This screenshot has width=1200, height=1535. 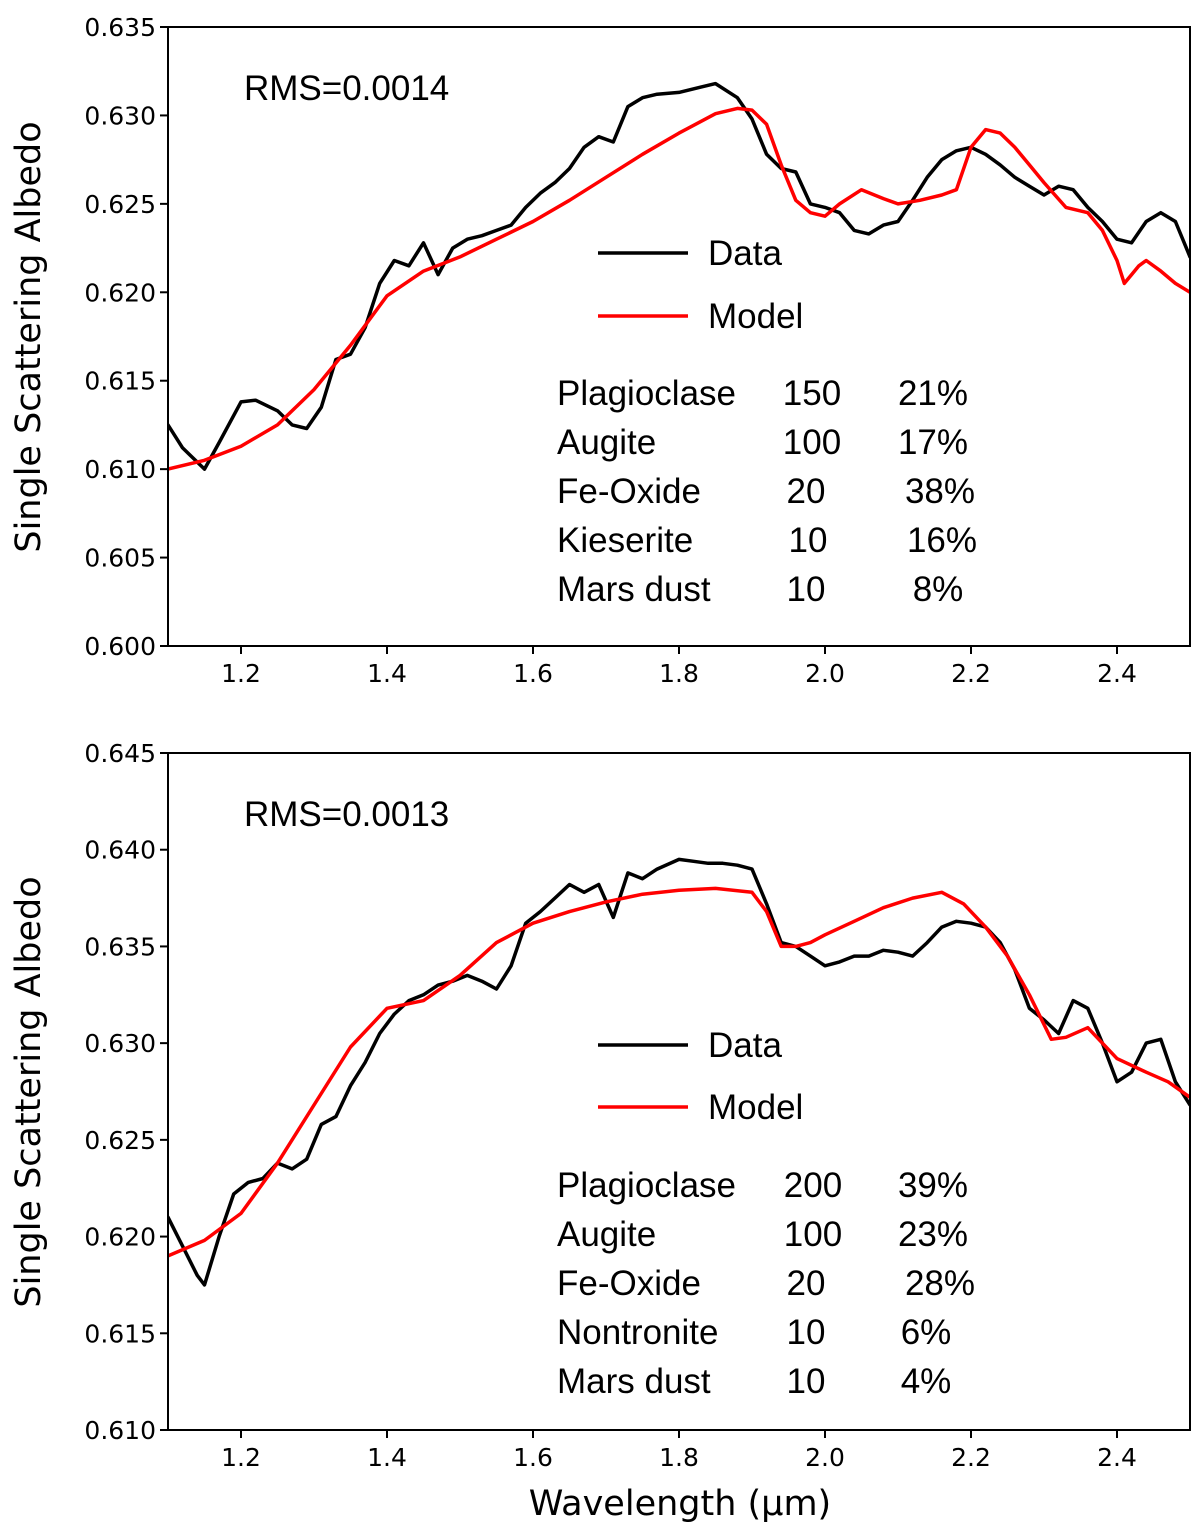 What do you see at coordinates (806, 491) in the screenshot?
I see `top-component-size: 20` at bounding box center [806, 491].